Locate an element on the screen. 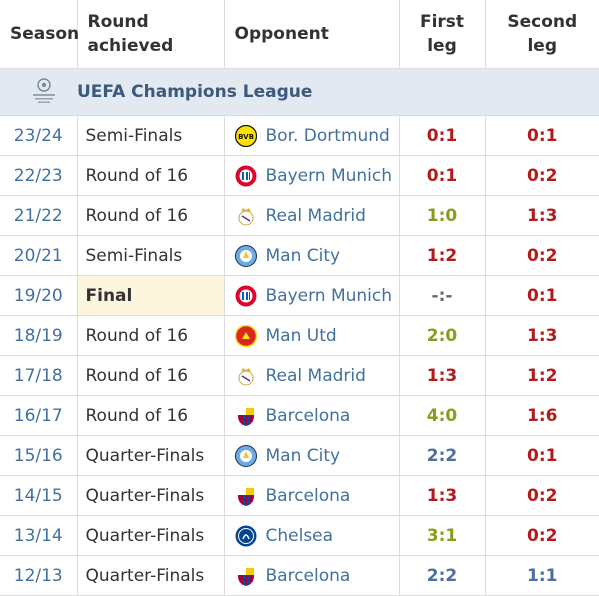  opponent-link: Man Utd is located at coordinates (301, 335).